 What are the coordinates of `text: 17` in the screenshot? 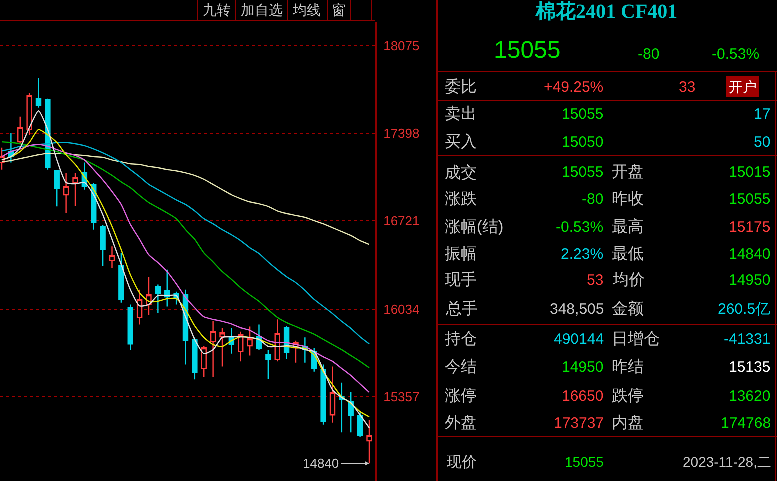 It's located at (762, 114).